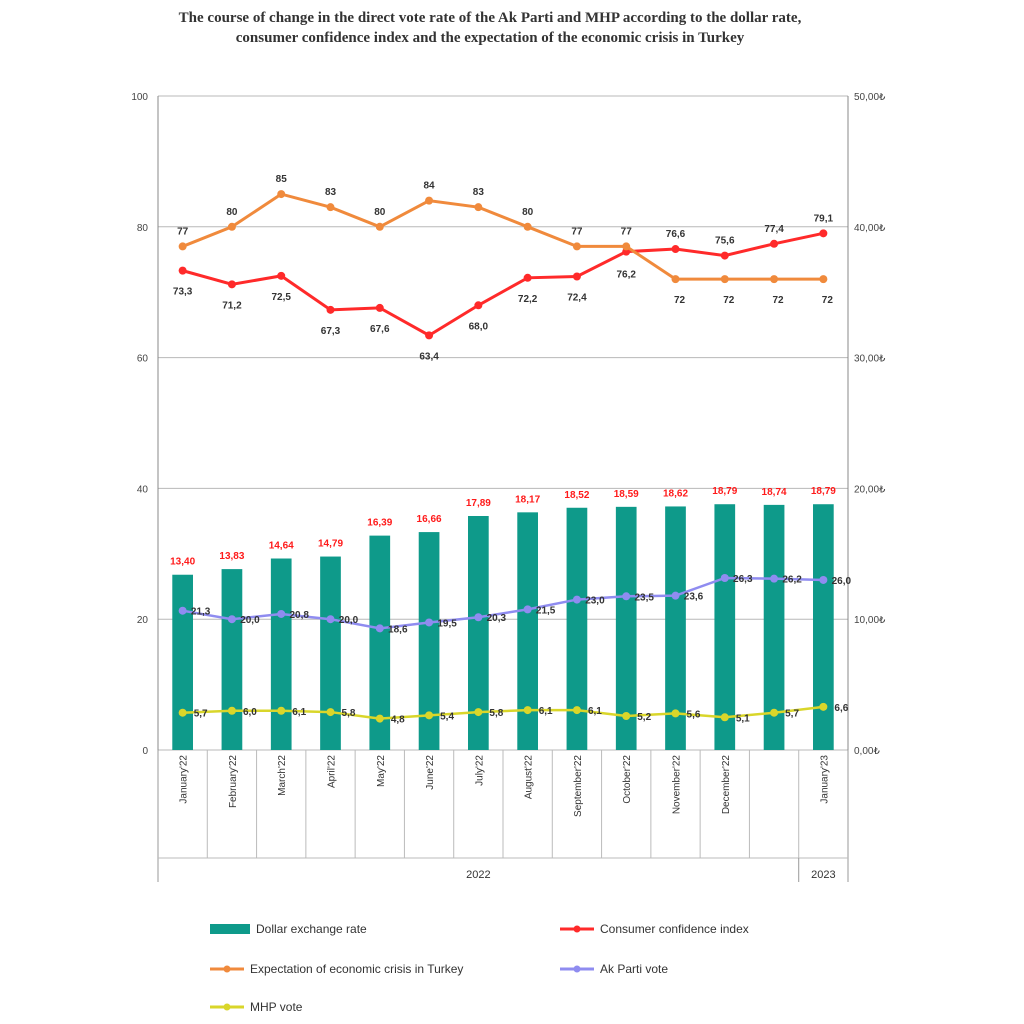 This screenshot has height=1024, width=1024. Describe the element at coordinates (726, 785) in the screenshot. I see `category-tick-label: December'22` at that location.